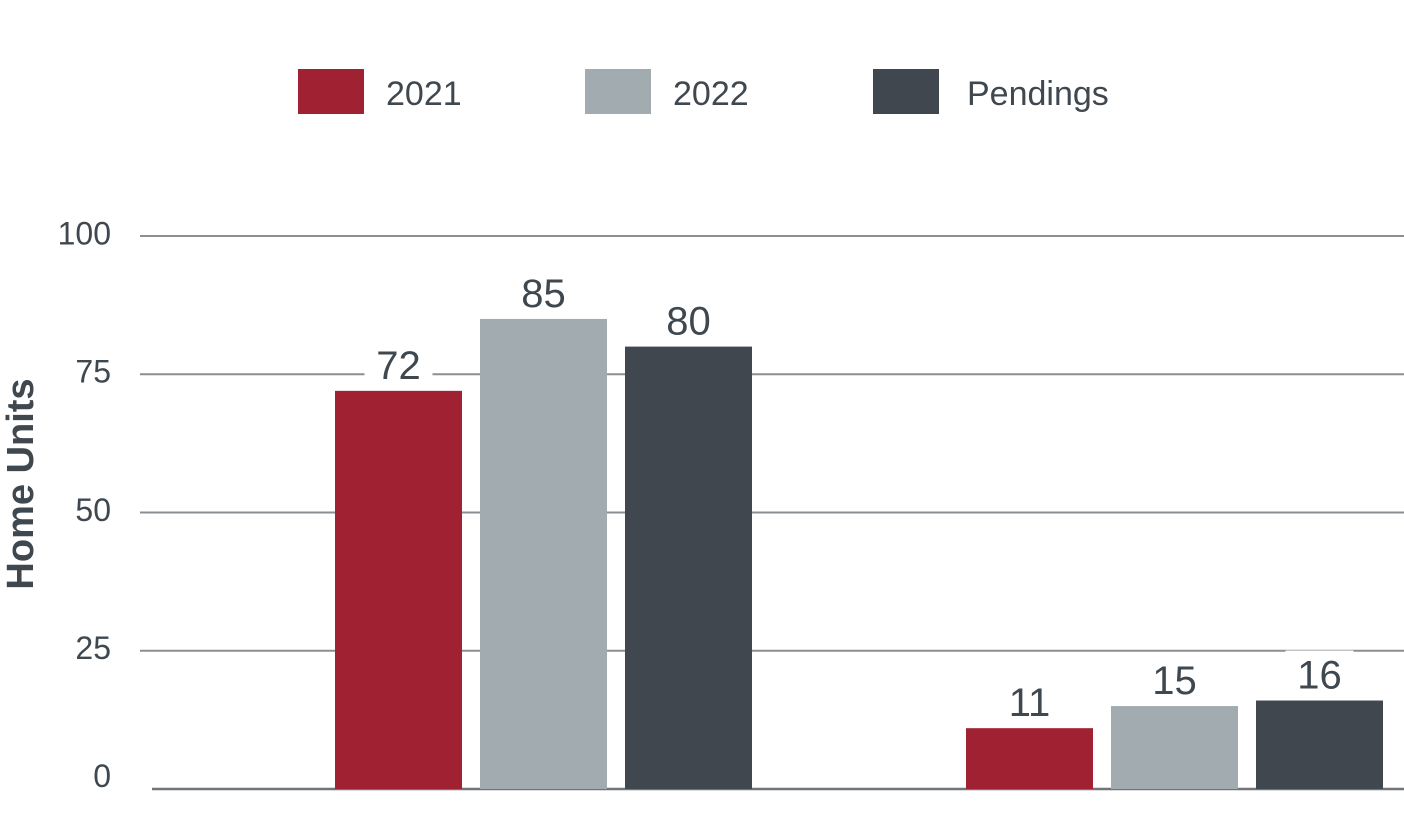 Image resolution: width=1404 pixels, height=822 pixels. Describe the element at coordinates (331, 91) in the screenshot. I see `legend-swatch-2021` at that location.